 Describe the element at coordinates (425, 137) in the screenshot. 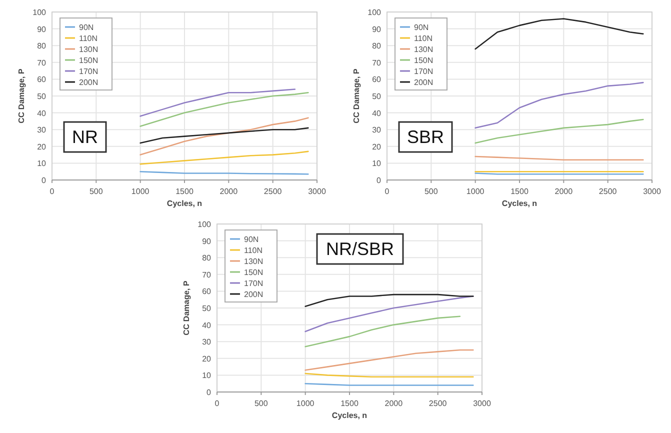

I see `annotation: SBR` at that location.